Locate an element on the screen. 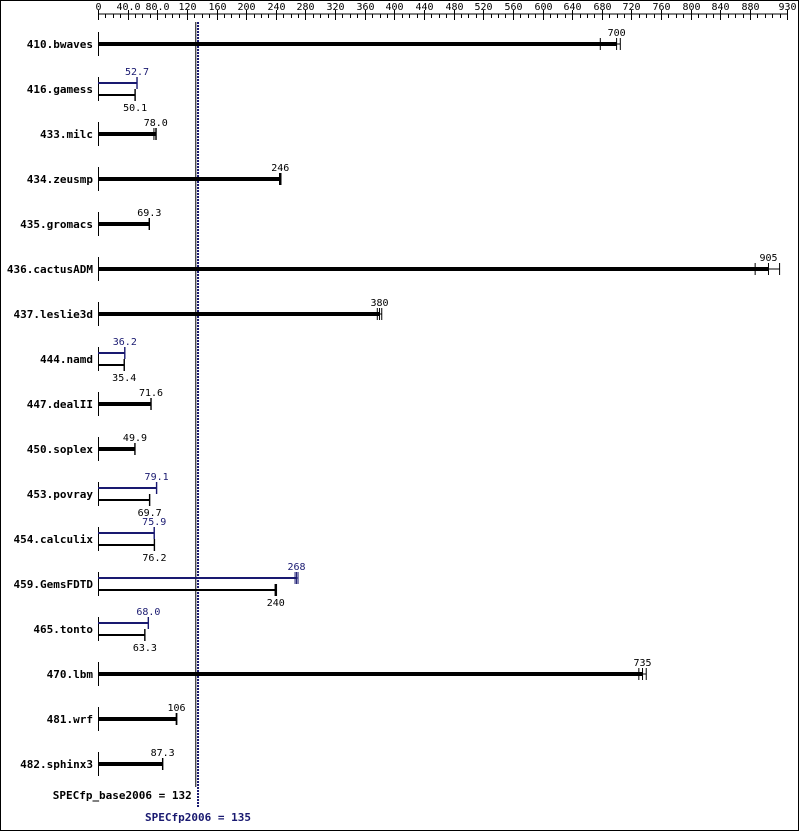 This screenshot has width=799, height=831. benchmark-label: 465.tonto is located at coordinates (63, 629).